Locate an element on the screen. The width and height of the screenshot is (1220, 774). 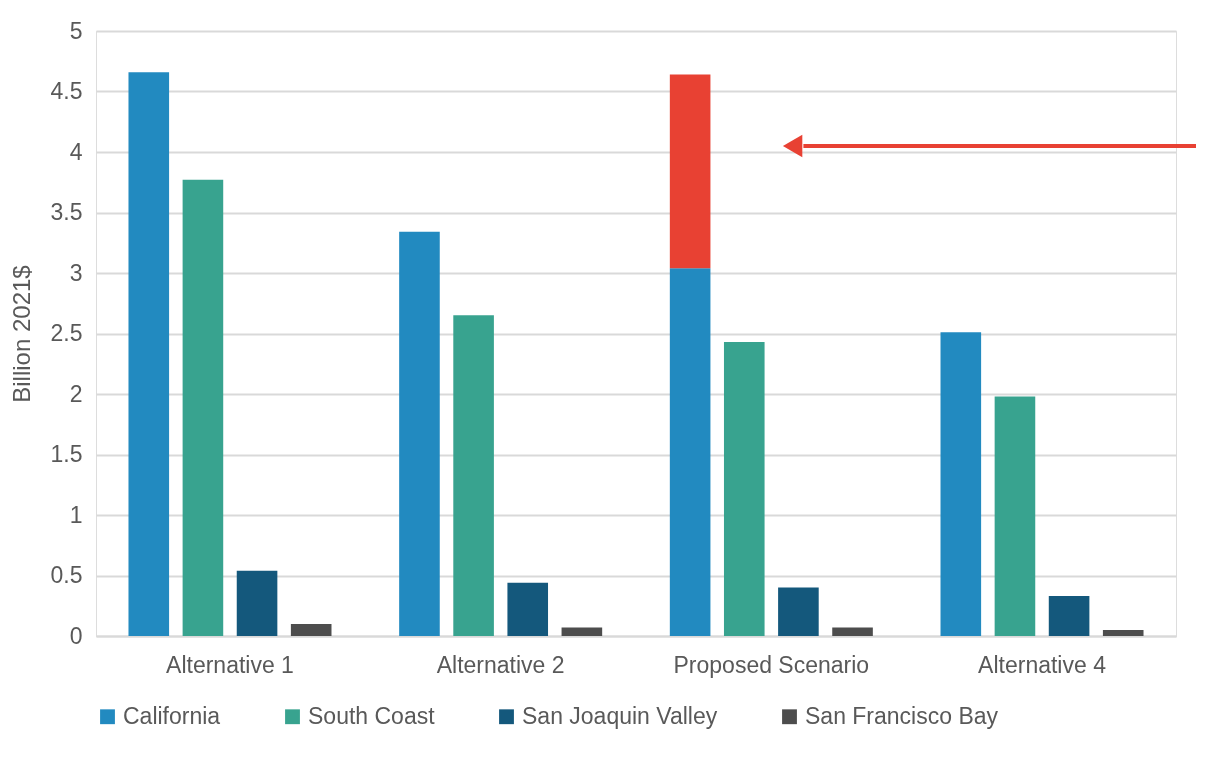
legend-label: California is located at coordinates (172, 715).